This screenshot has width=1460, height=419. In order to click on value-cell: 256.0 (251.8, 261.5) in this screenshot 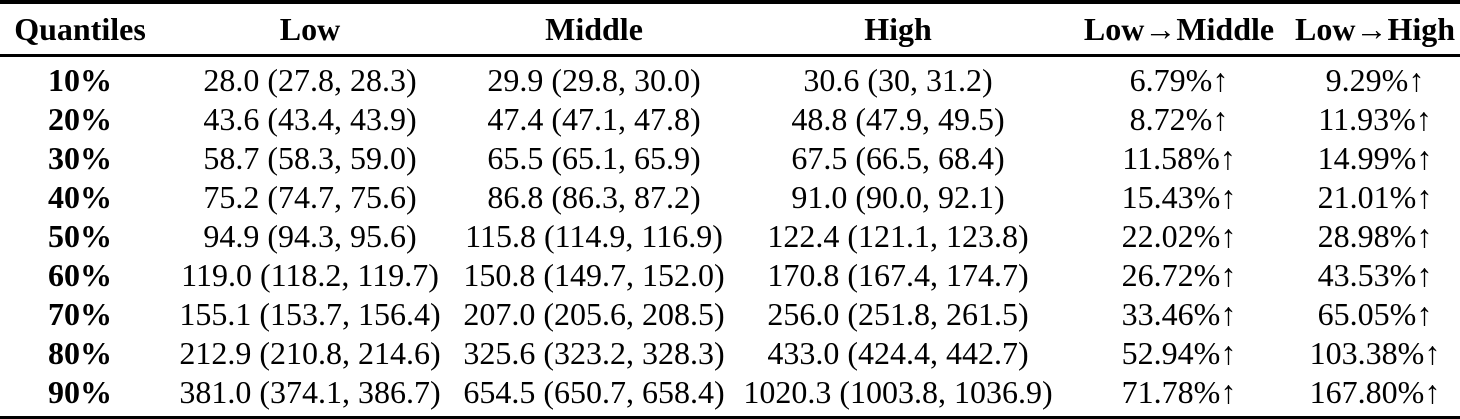, I will do `click(898, 314)`.